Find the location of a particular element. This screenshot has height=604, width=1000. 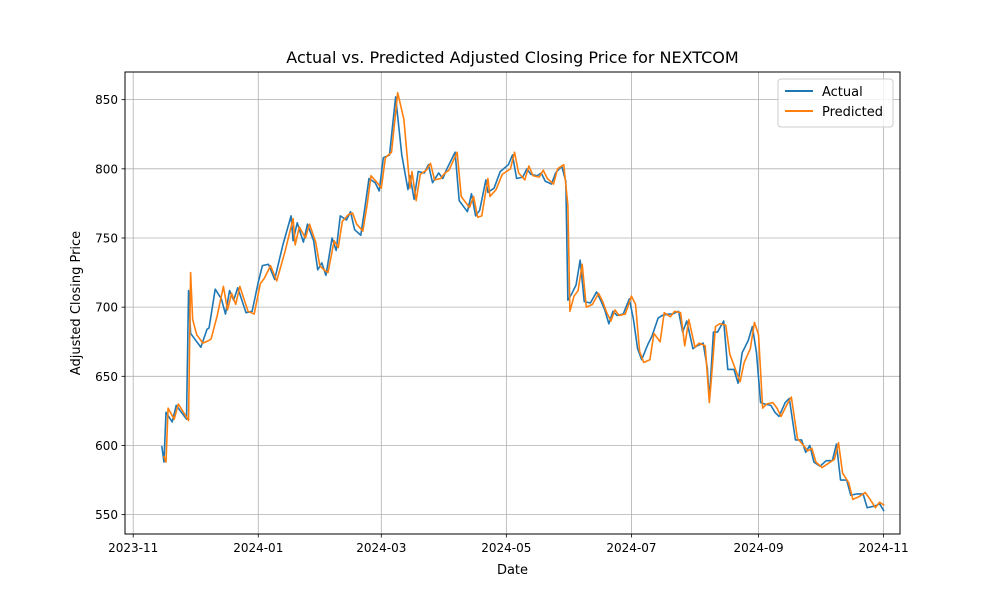

x-tick-label: 2024-05 is located at coordinates (506, 548).